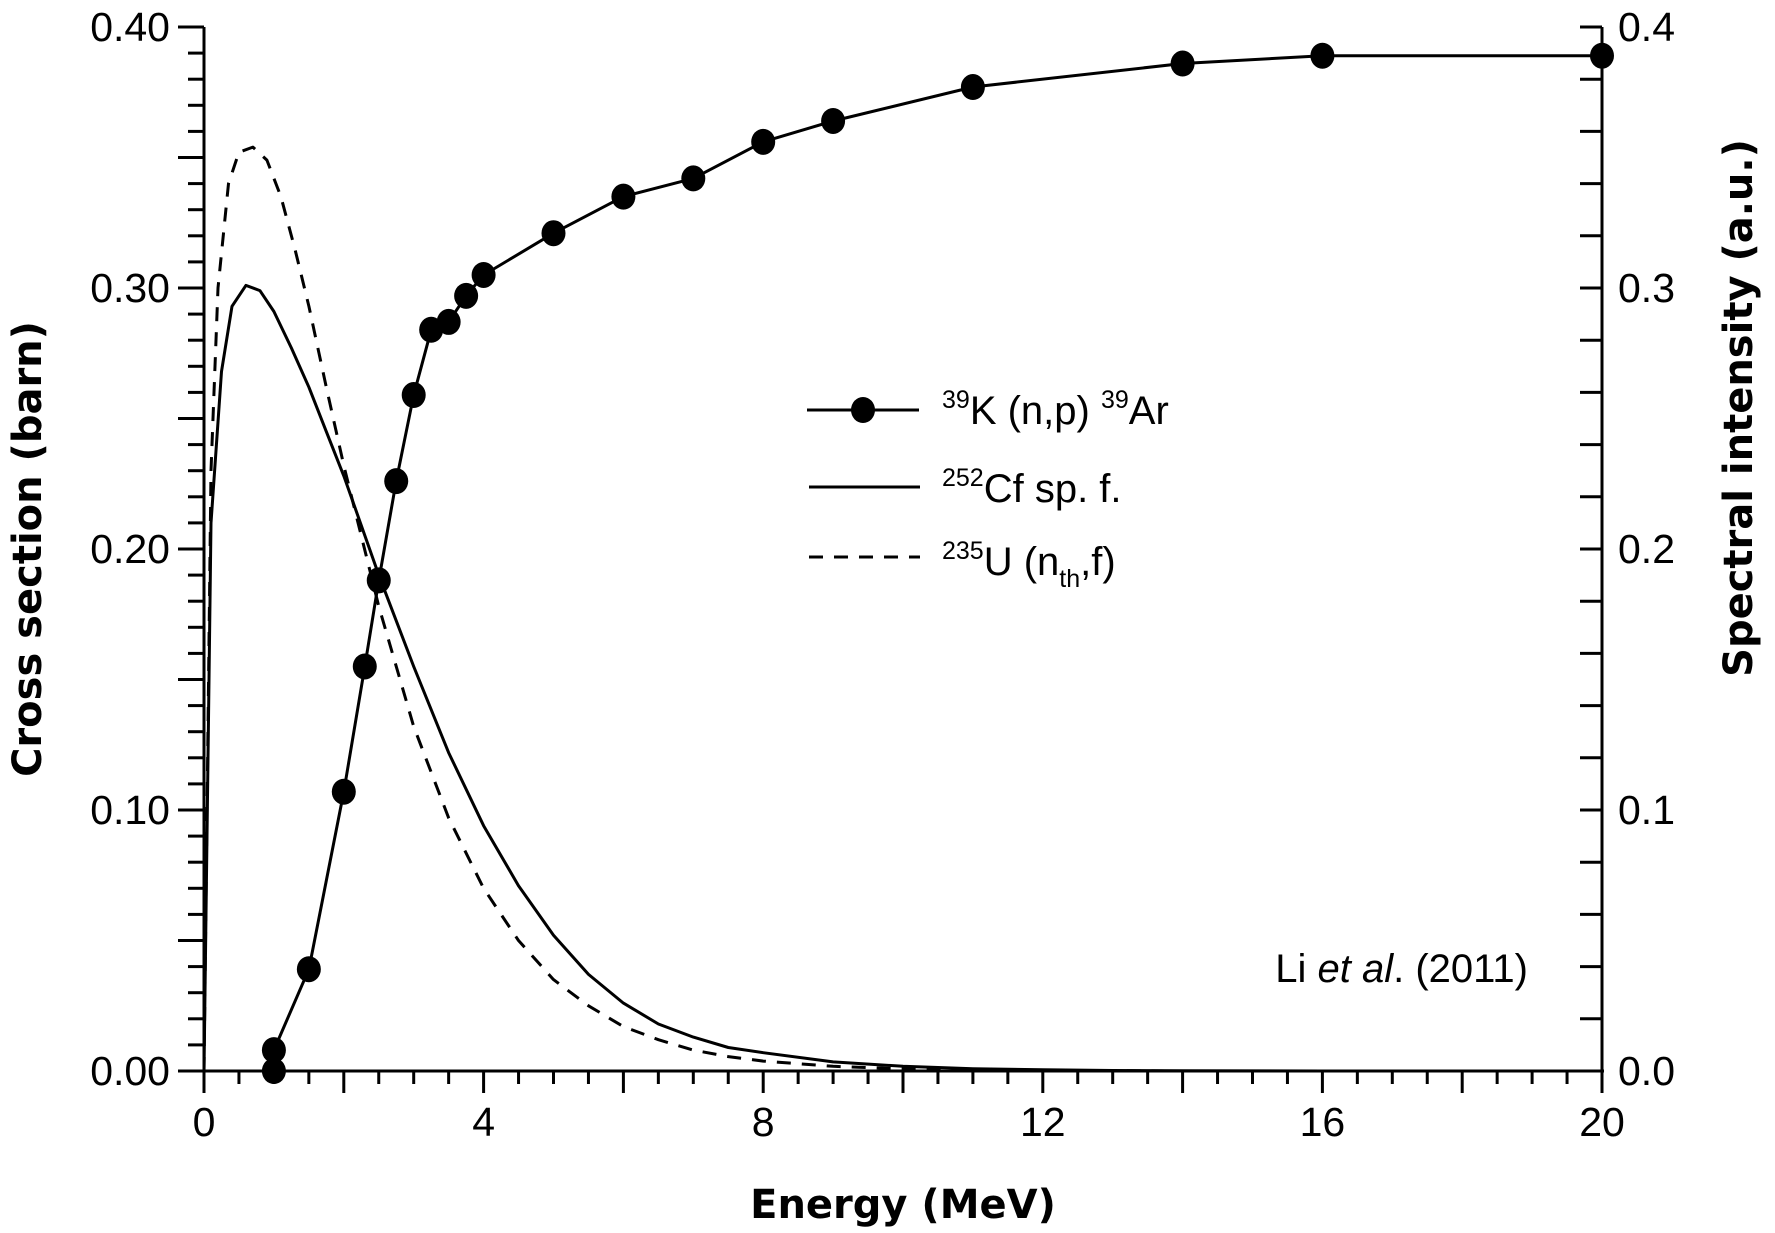  What do you see at coordinates (130, 810) in the screenshot?
I see `y-left-tick-label: 0.10` at bounding box center [130, 810].